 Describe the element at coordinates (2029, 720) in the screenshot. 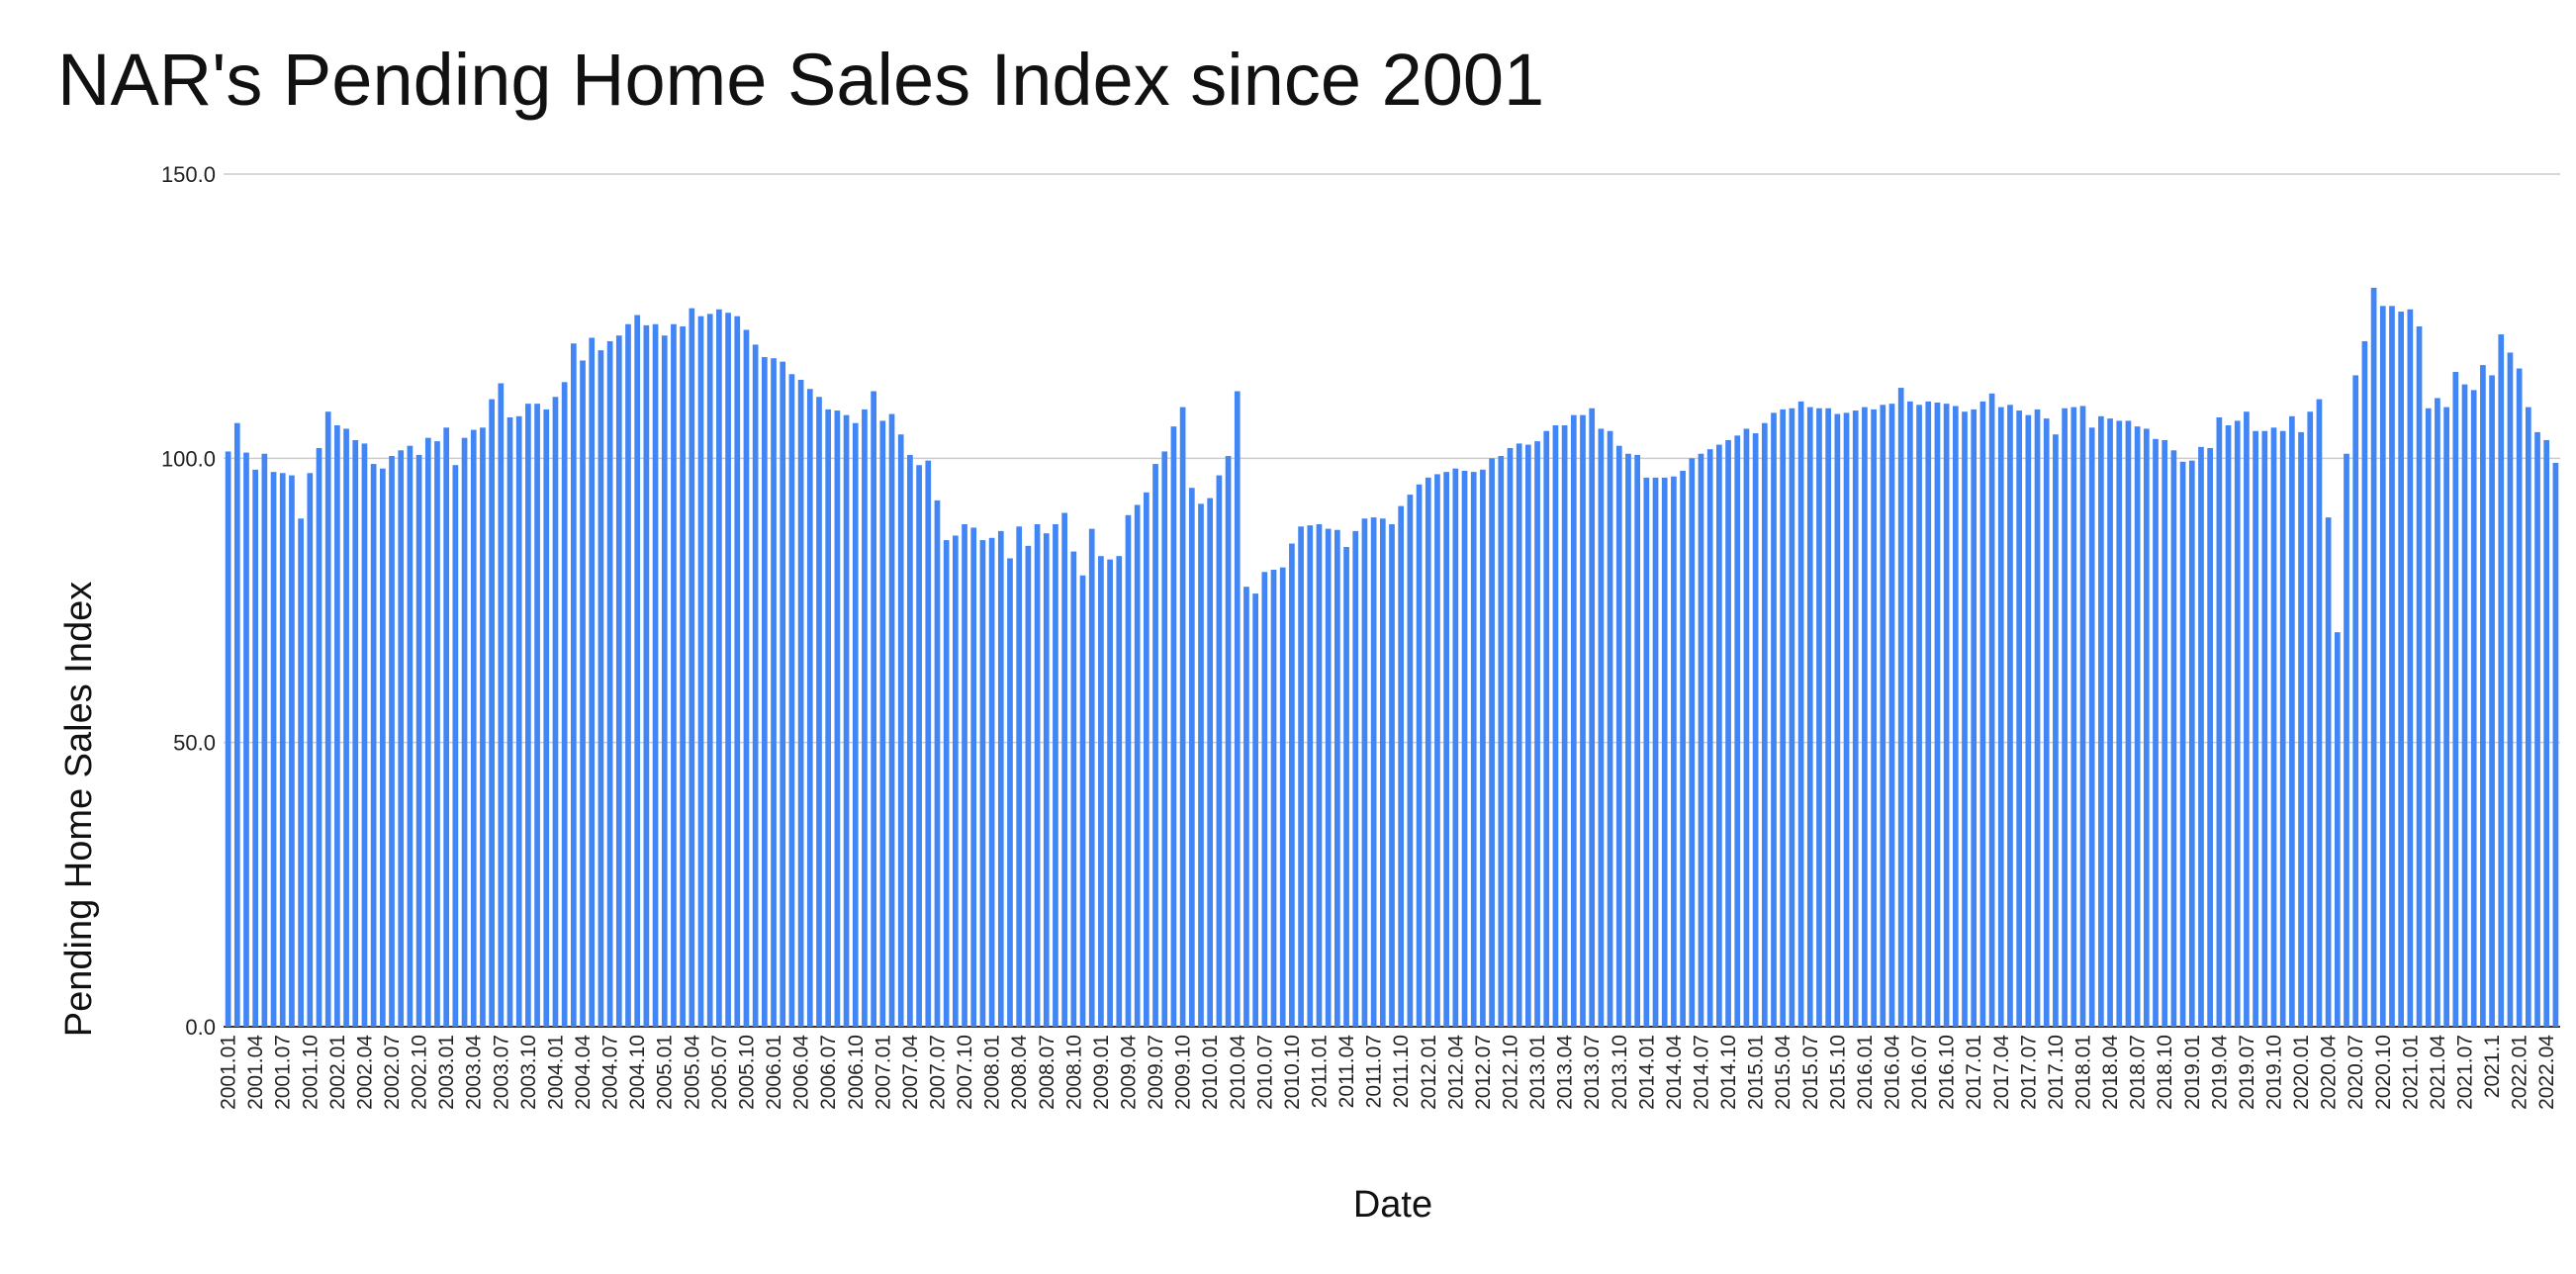

I see `bar-2017.07` at that location.